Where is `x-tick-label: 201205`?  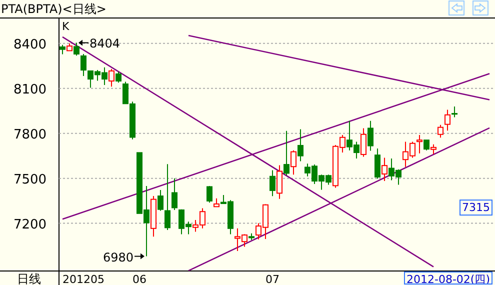 x-tick-label: 201205 is located at coordinates (83, 279).